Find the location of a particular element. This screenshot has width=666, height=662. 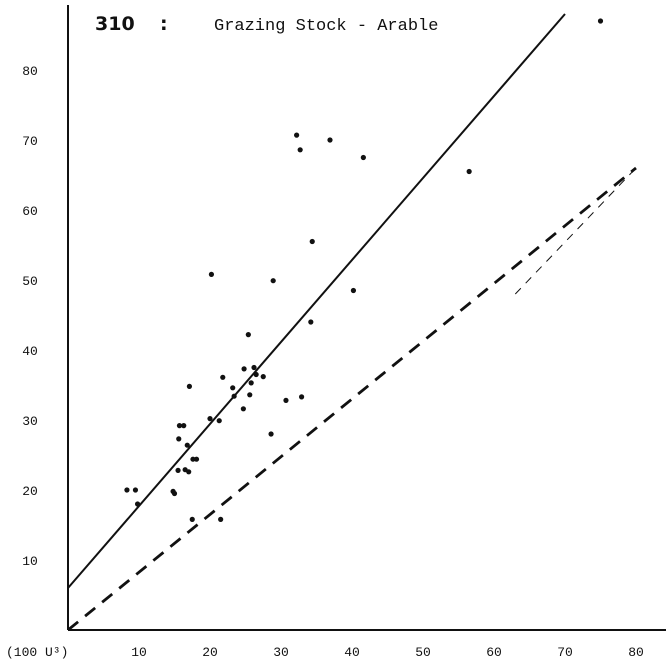

y-tick-label: 60 is located at coordinates (30, 211).